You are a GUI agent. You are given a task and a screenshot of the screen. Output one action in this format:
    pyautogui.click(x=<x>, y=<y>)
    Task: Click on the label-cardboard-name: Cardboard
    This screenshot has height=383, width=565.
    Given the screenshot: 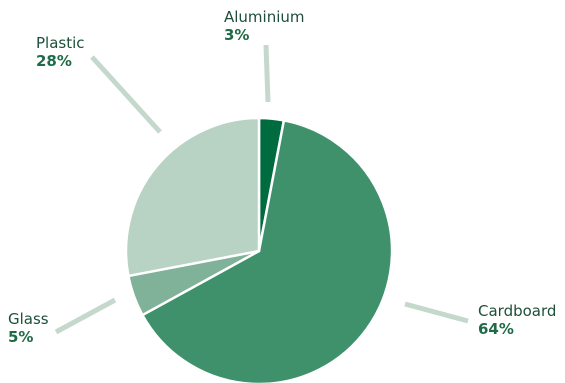 What is the action you would take?
    pyautogui.click(x=517, y=311)
    